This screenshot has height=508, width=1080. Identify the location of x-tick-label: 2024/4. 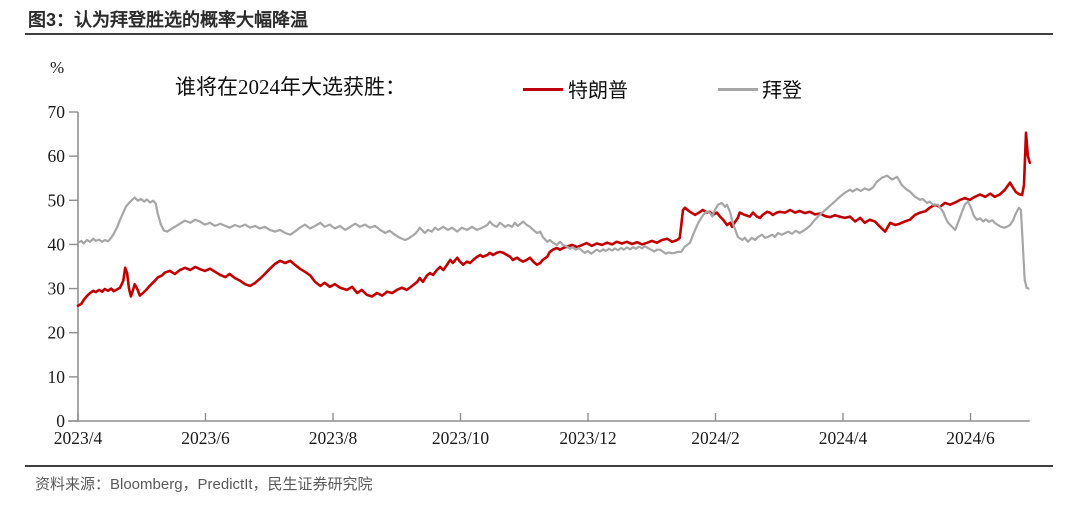
(843, 438).